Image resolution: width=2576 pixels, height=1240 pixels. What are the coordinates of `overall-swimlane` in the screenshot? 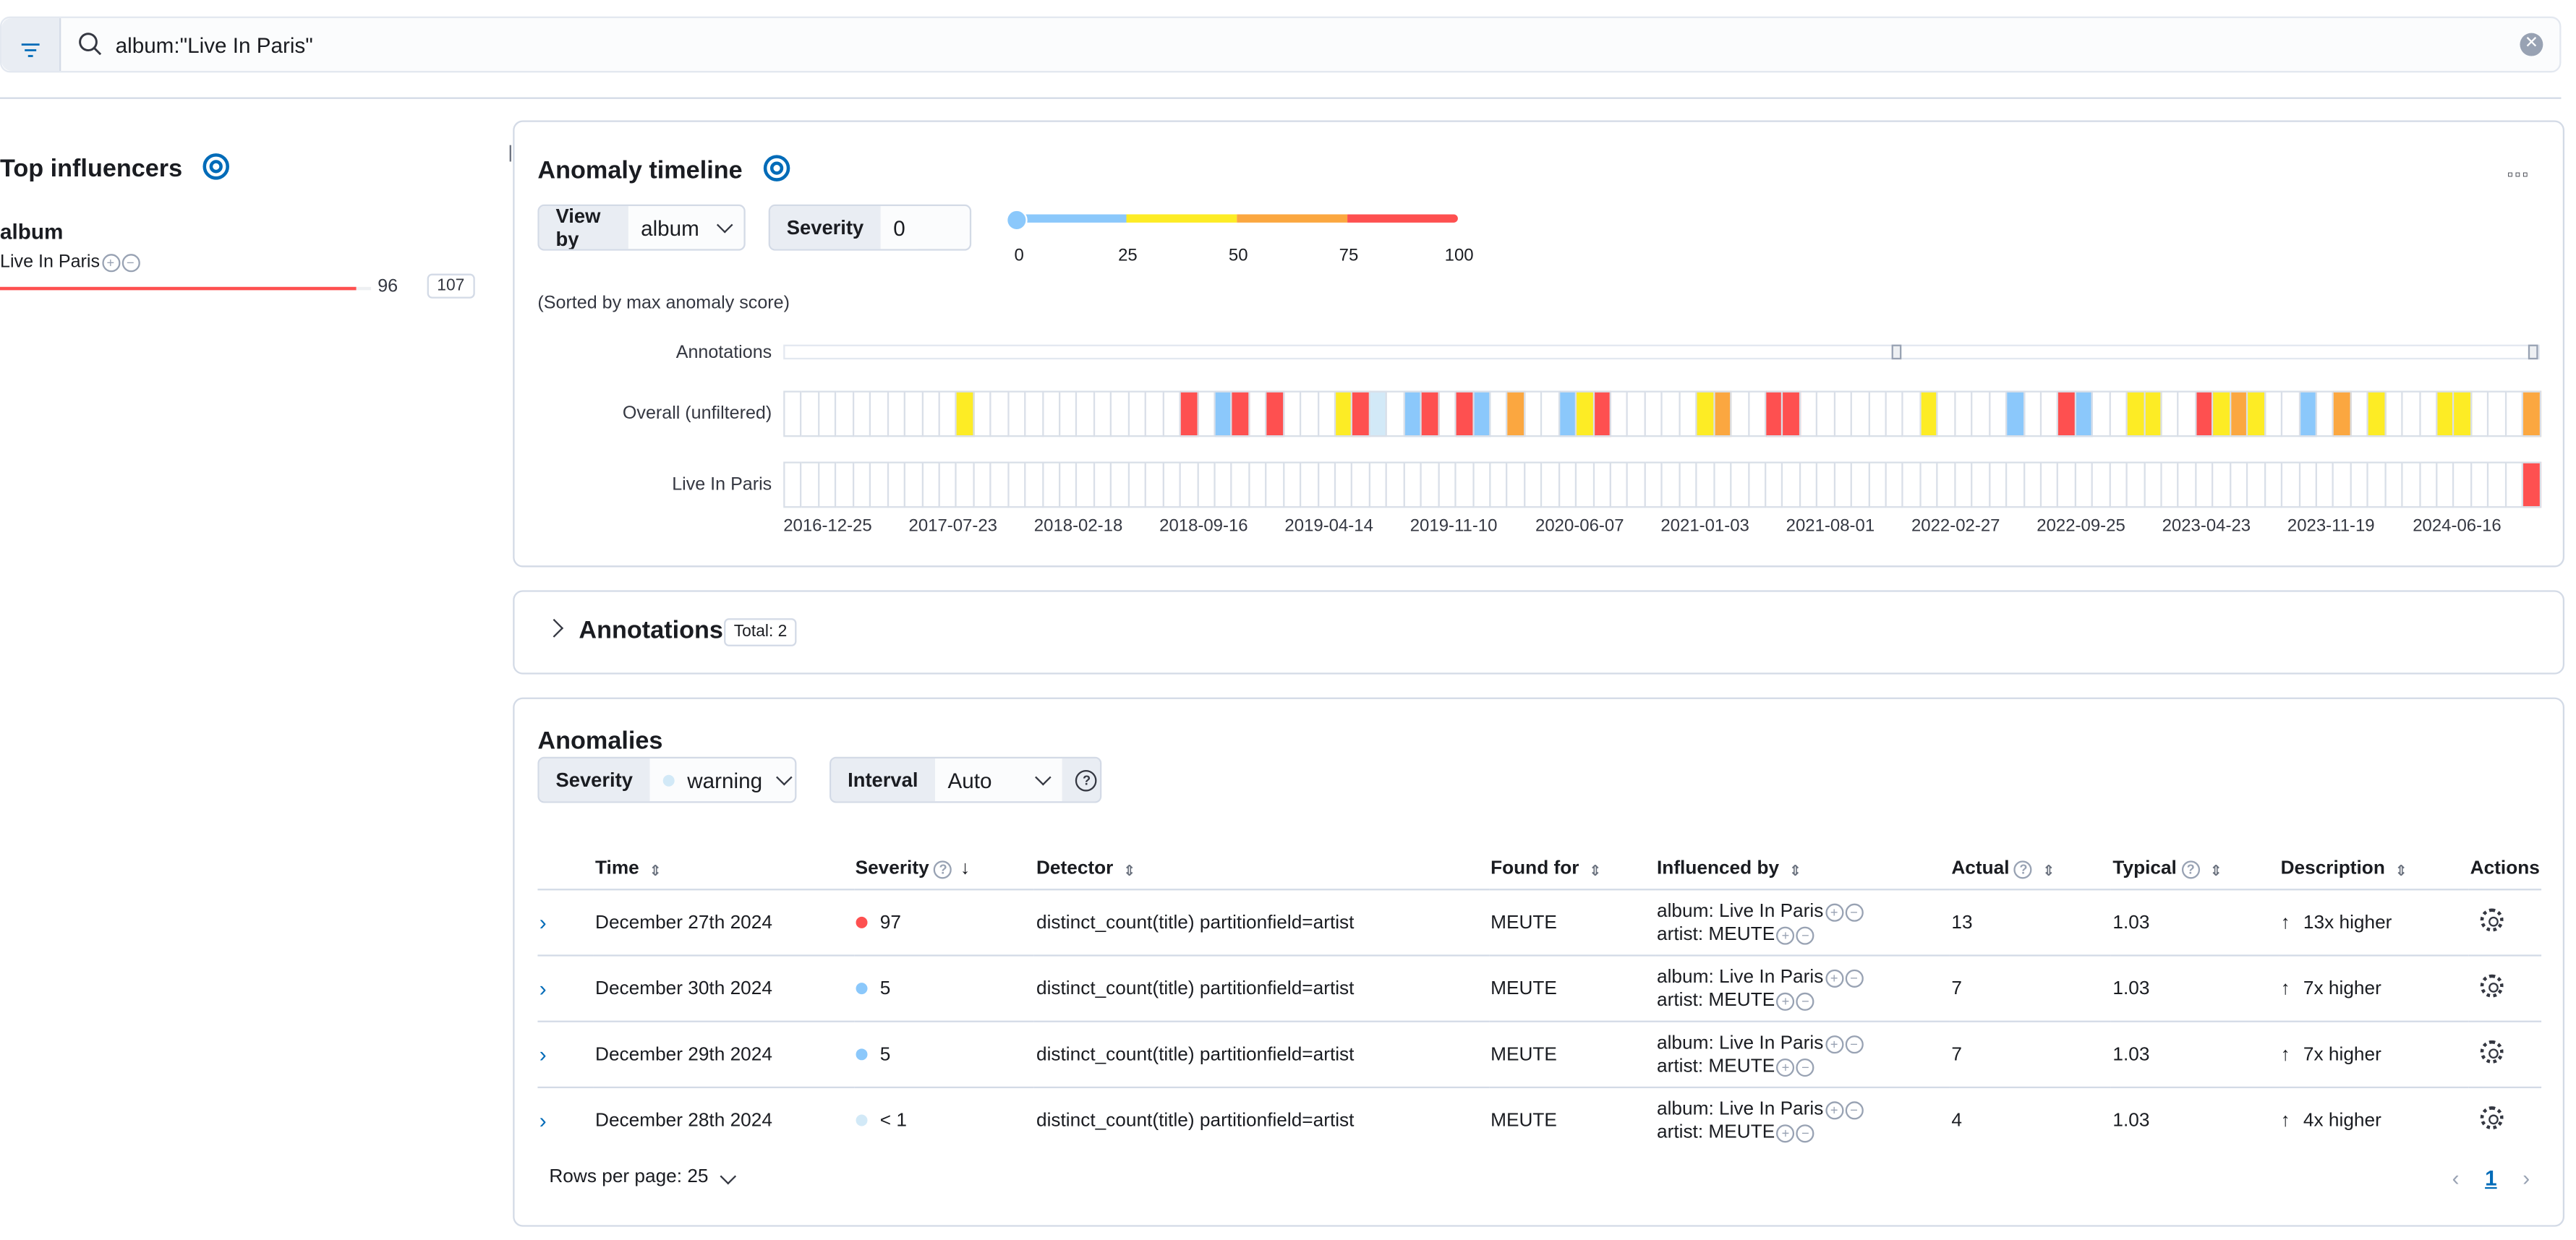 It's located at (1662, 413).